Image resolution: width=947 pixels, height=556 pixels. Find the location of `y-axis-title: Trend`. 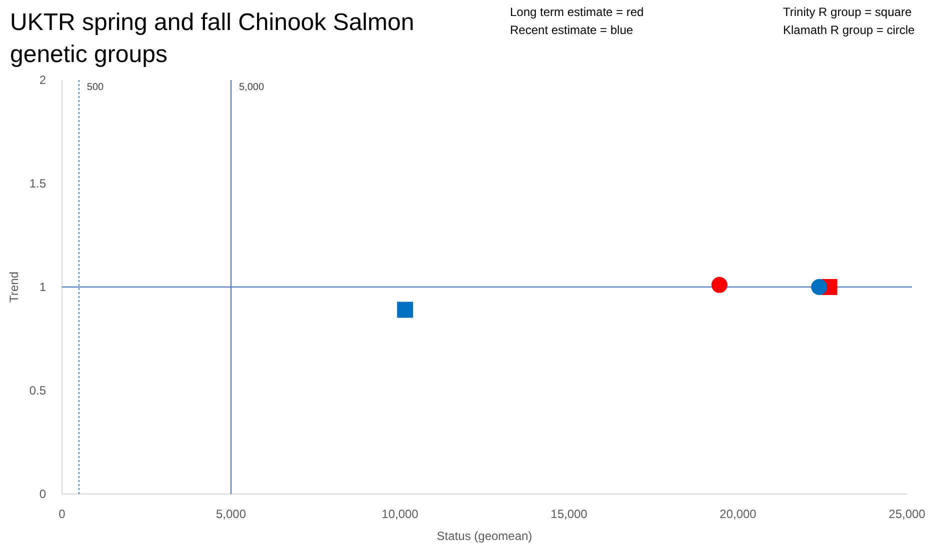

y-axis-title: Trend is located at coordinates (14, 287).